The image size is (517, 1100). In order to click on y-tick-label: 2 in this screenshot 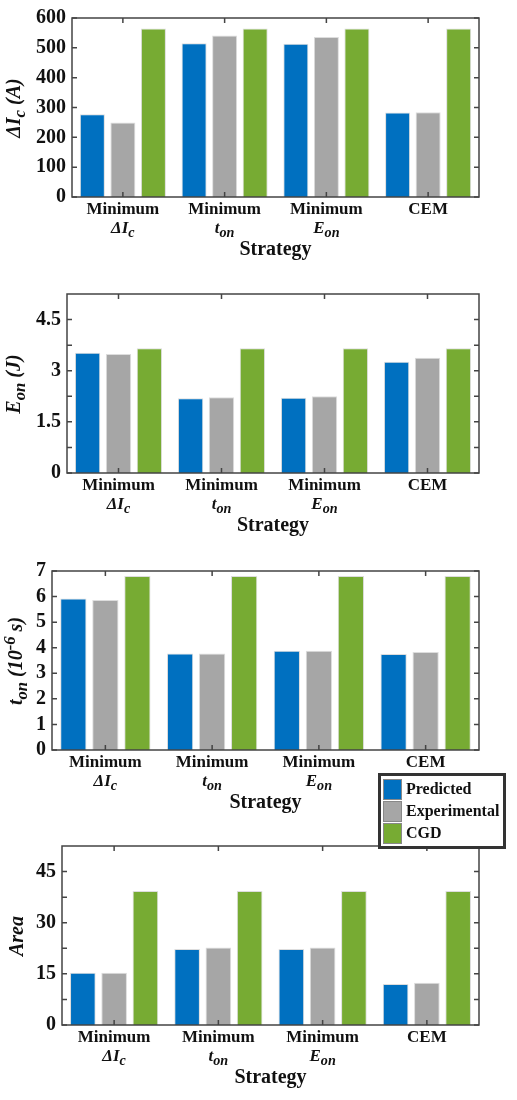, I will do `click(41, 697)`.